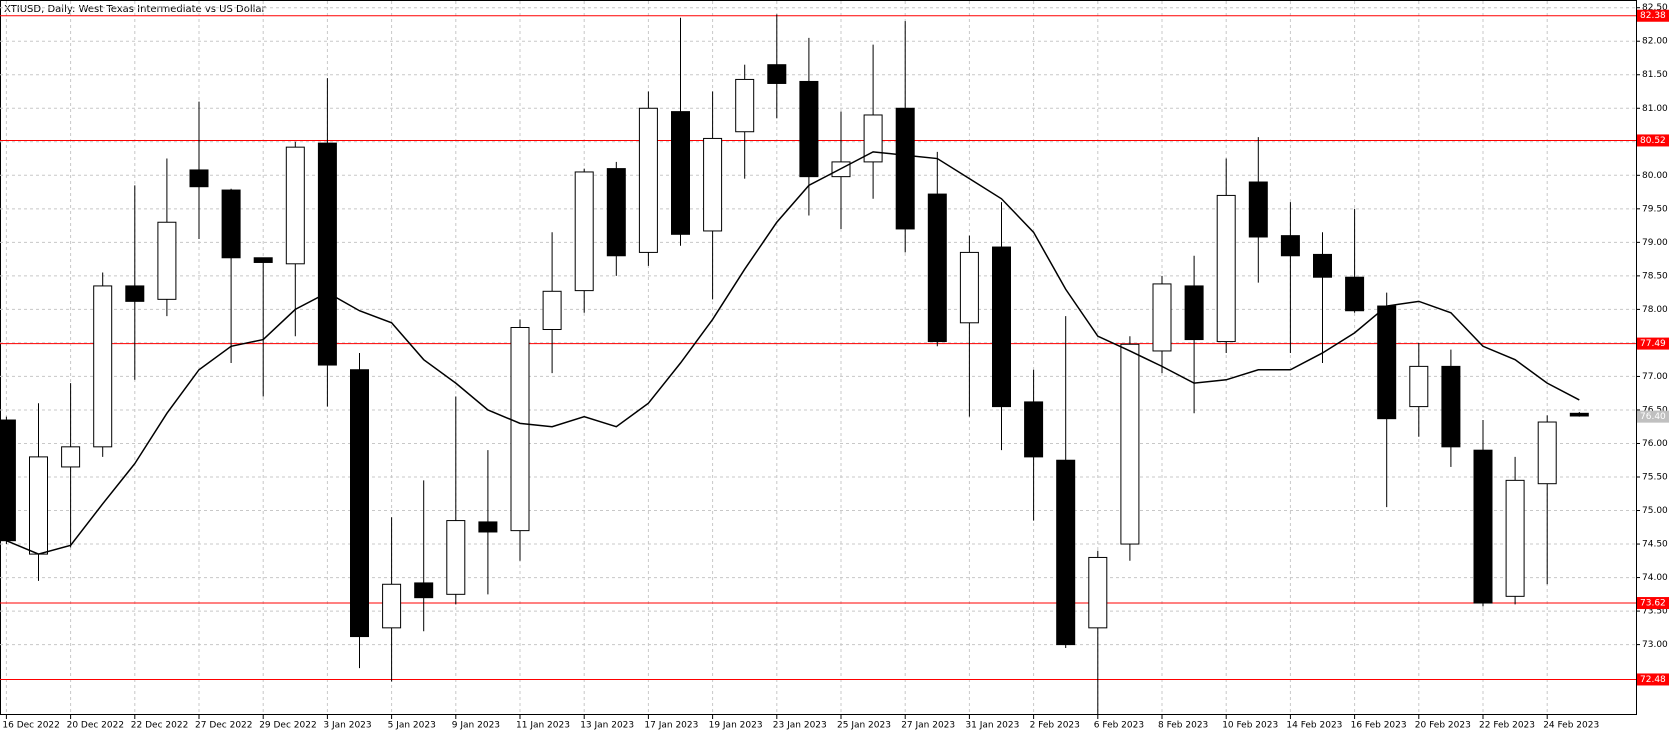  What do you see at coordinates (543, 726) in the screenshot?
I see `x-tick-label: 11 Jan 2023` at bounding box center [543, 726].